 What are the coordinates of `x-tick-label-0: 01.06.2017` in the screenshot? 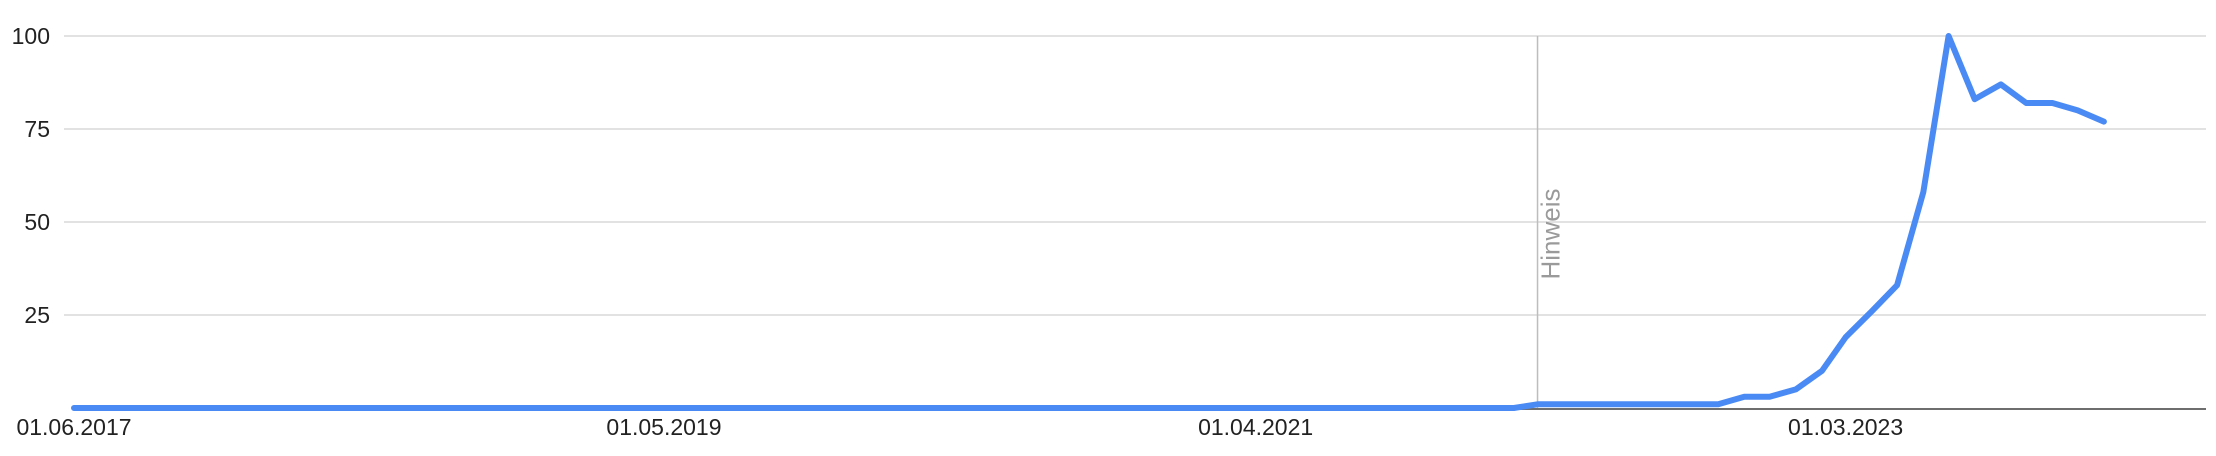 It's located at (73, 427).